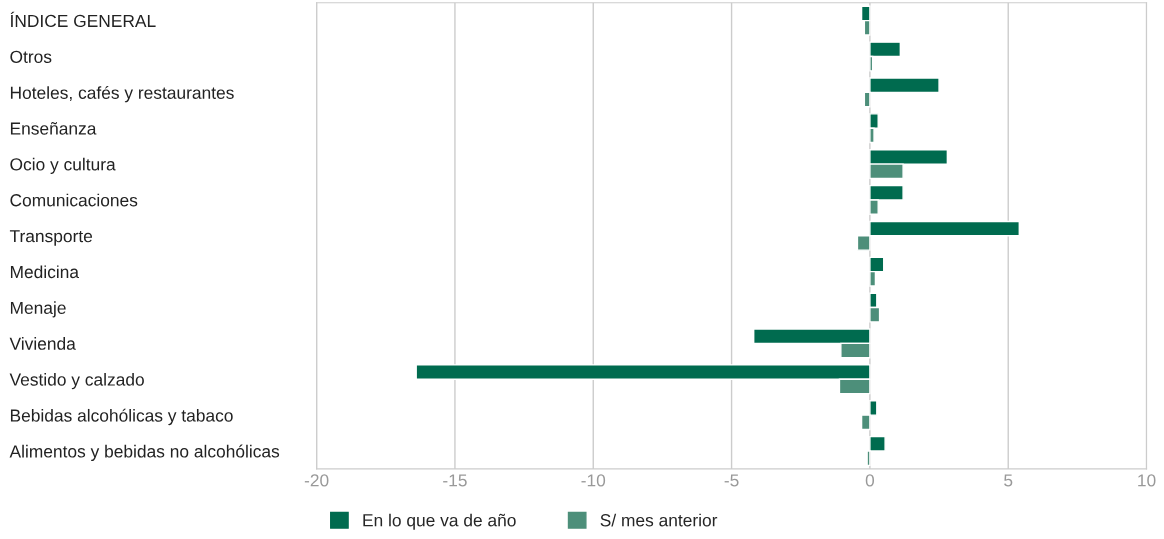 This screenshot has height=539, width=1164. I want to click on y-tick-label: Vivienda, so click(42, 343).